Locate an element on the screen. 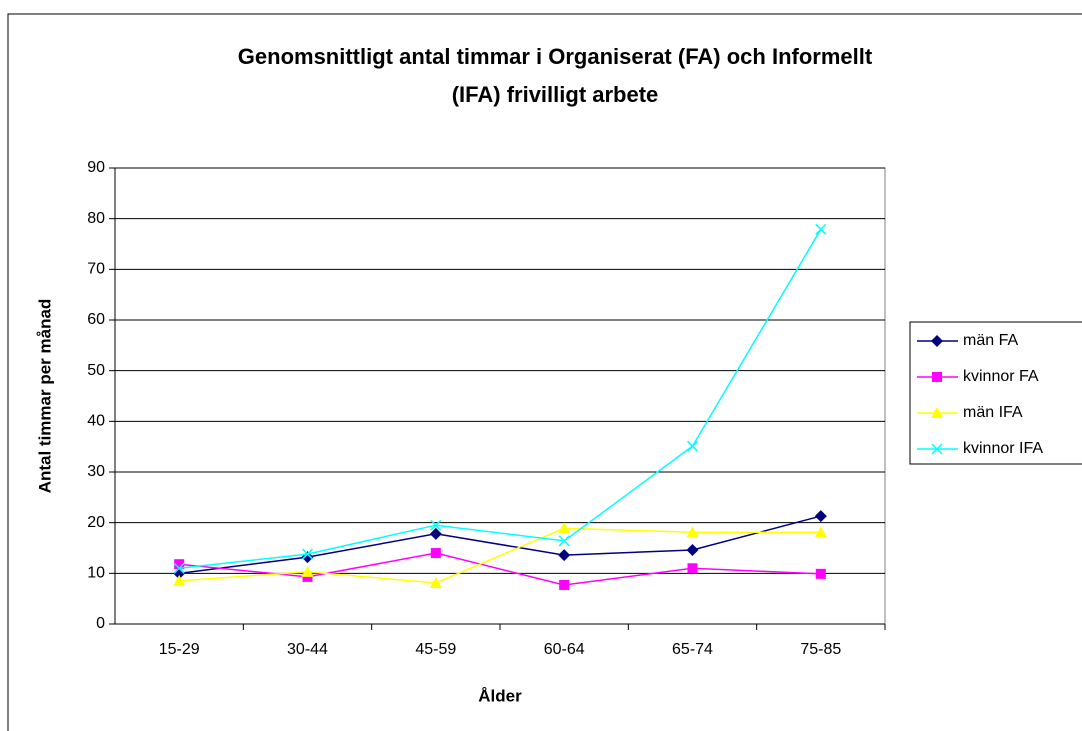 Image resolution: width=1082 pixels, height=731 pixels. x-tick-label: 75-85 is located at coordinates (820, 649).